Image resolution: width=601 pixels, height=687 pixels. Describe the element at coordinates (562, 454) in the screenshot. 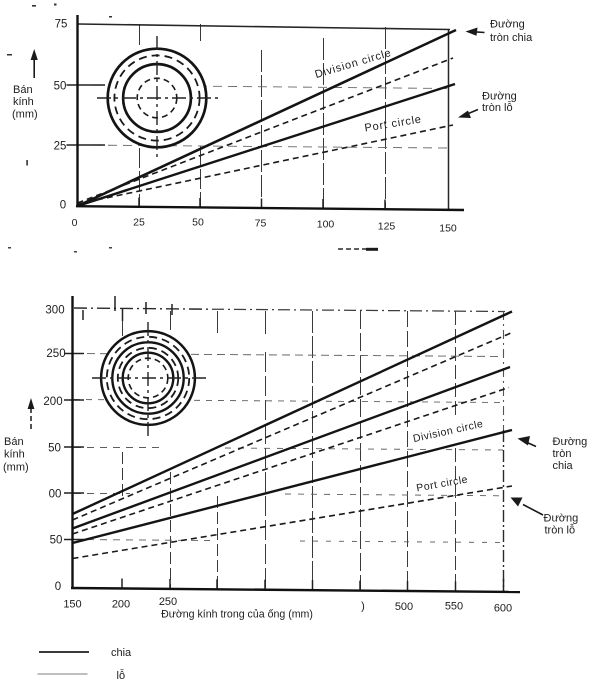

I see `svg-text: tròn` at that location.